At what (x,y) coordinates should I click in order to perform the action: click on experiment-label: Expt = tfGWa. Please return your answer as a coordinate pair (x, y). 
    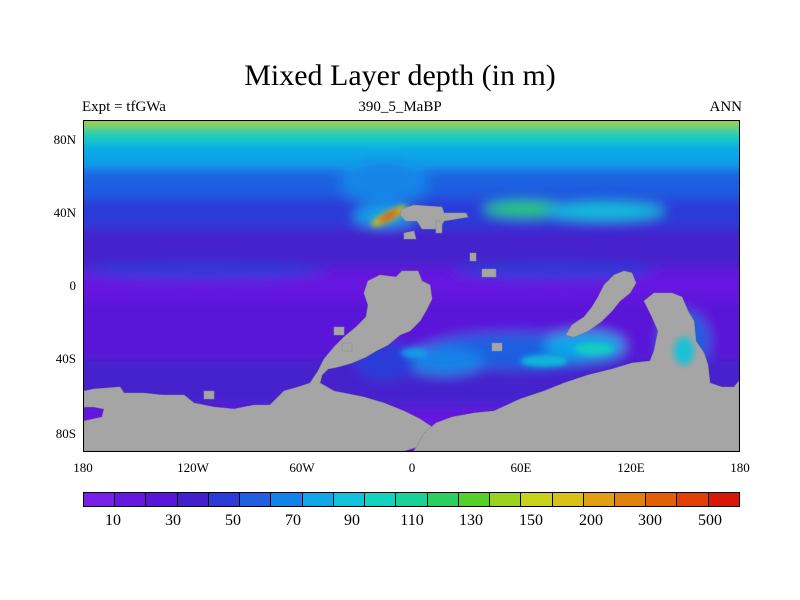
    Looking at the image, I should click on (124, 107).